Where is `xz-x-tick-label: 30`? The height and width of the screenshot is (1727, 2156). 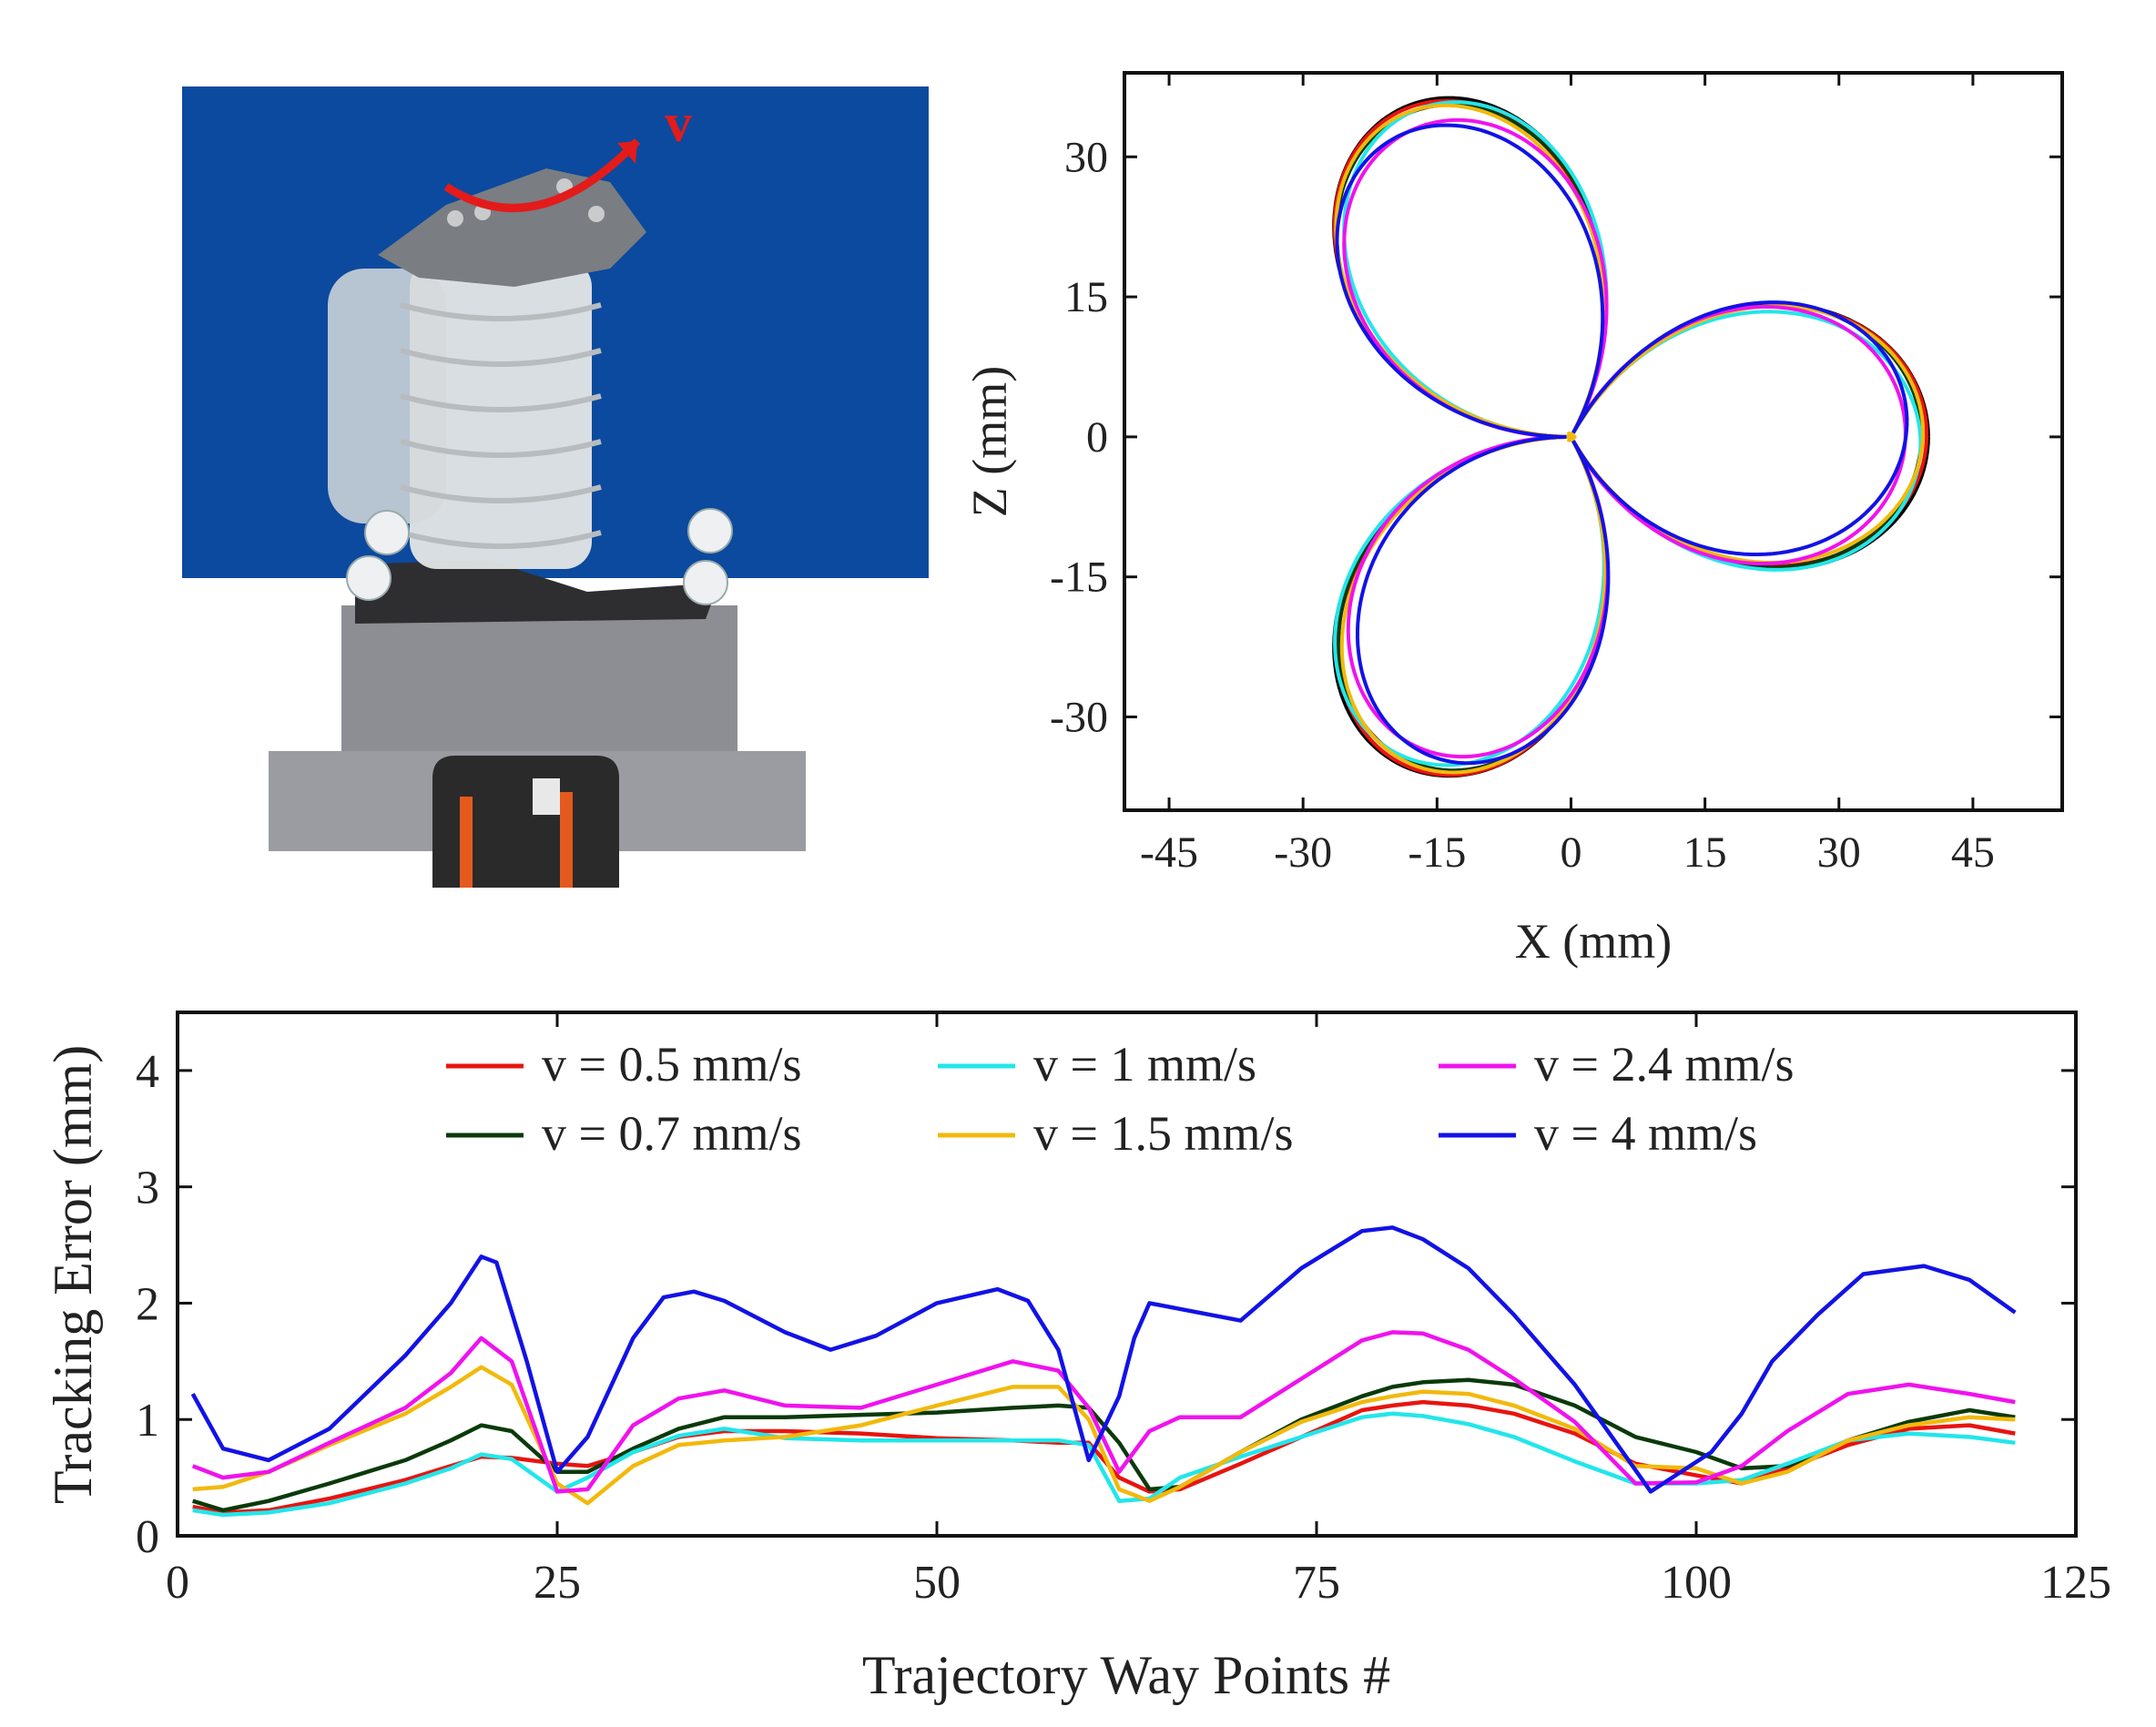
xz-x-tick-label: 30 is located at coordinates (1839, 853).